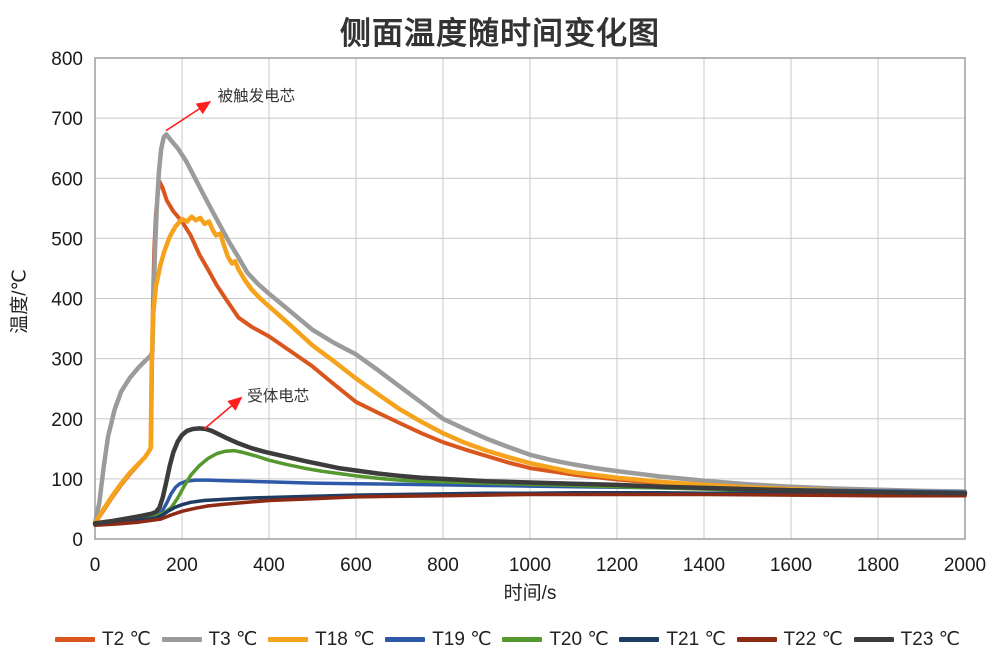  What do you see at coordinates (873, 639) in the screenshot?
I see `legend-swatch-T23` at bounding box center [873, 639].